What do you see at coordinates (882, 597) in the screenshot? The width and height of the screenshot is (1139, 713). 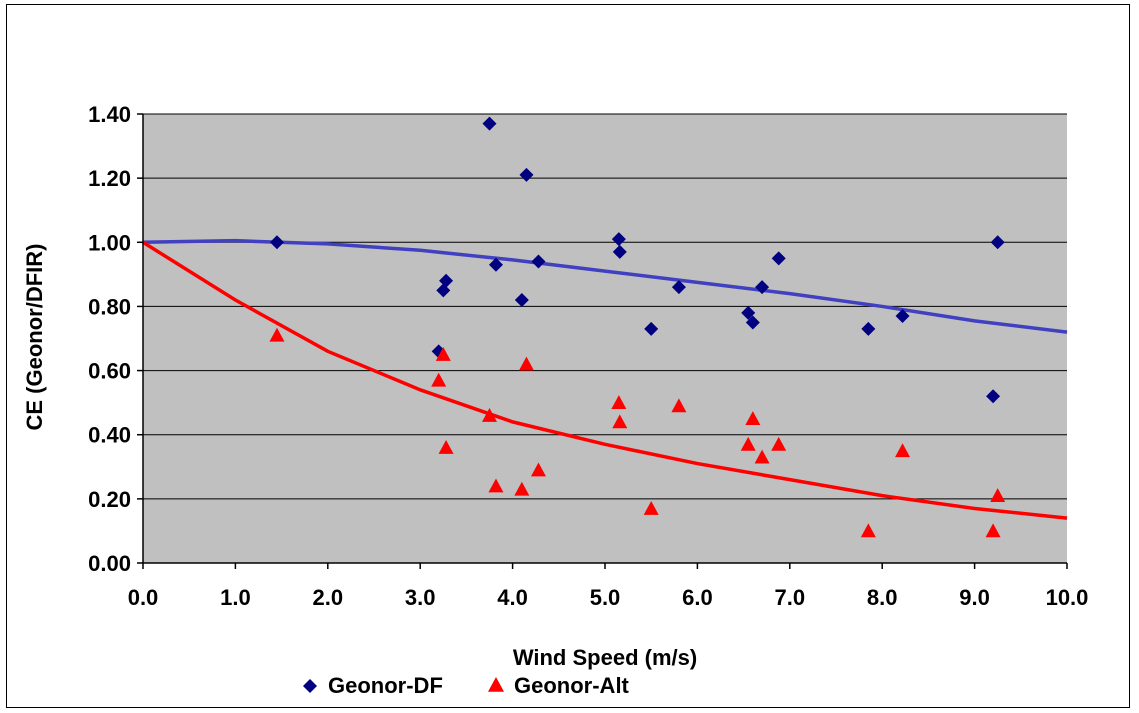 I see `x-tick-label: 8.0` at bounding box center [882, 597].